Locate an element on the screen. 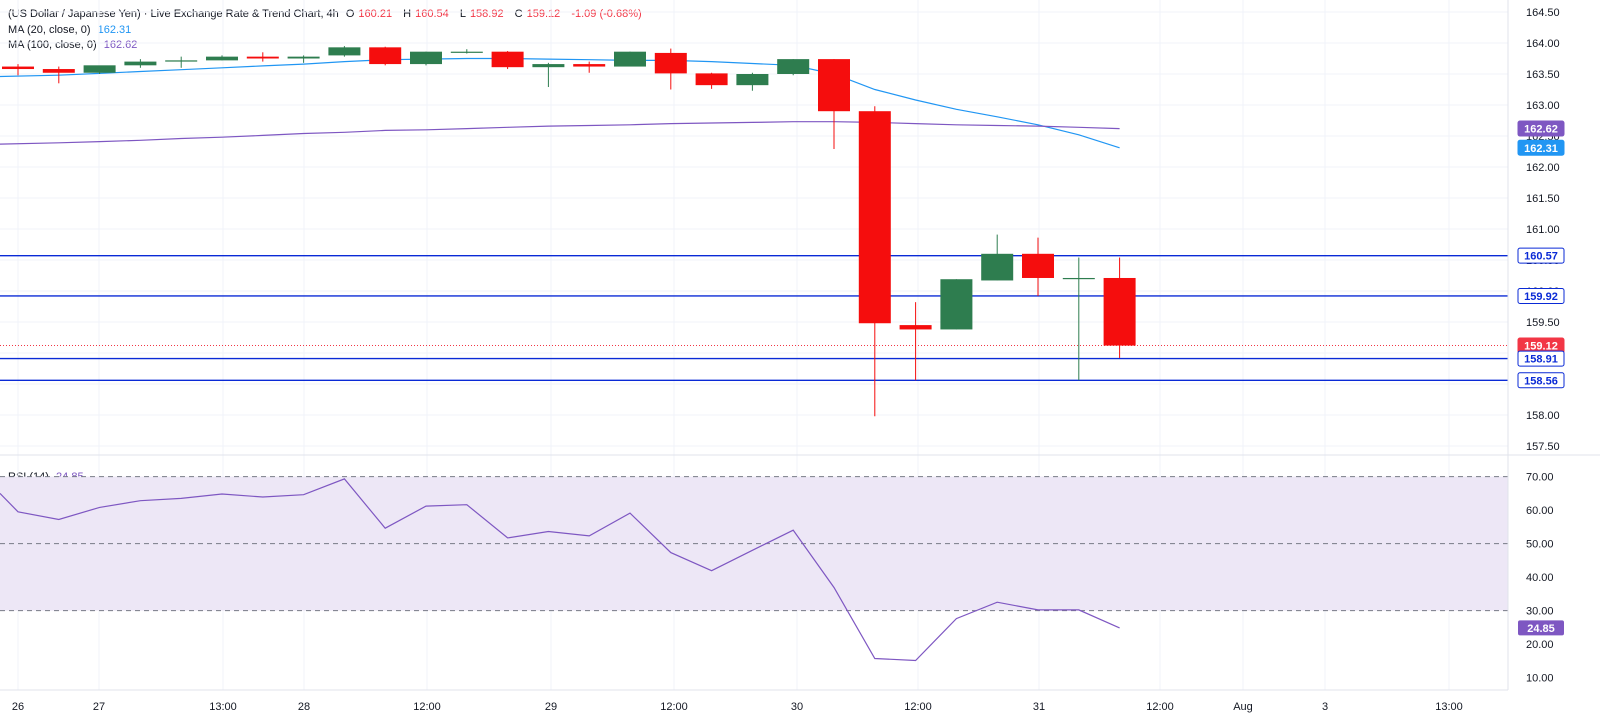 Image resolution: width=1600 pixels, height=717 pixels. price-tick-label: 158.00 is located at coordinates (1543, 416).